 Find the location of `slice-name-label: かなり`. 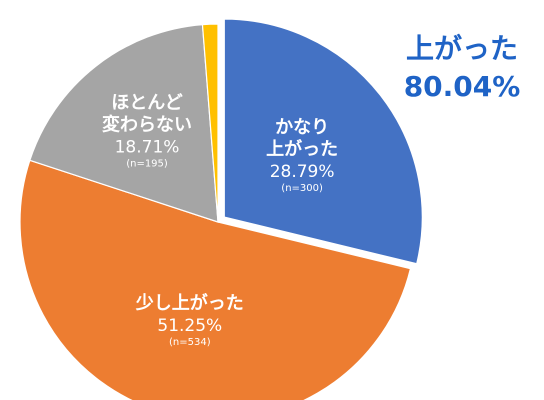

slice-name-label: かなり is located at coordinates (302, 127).